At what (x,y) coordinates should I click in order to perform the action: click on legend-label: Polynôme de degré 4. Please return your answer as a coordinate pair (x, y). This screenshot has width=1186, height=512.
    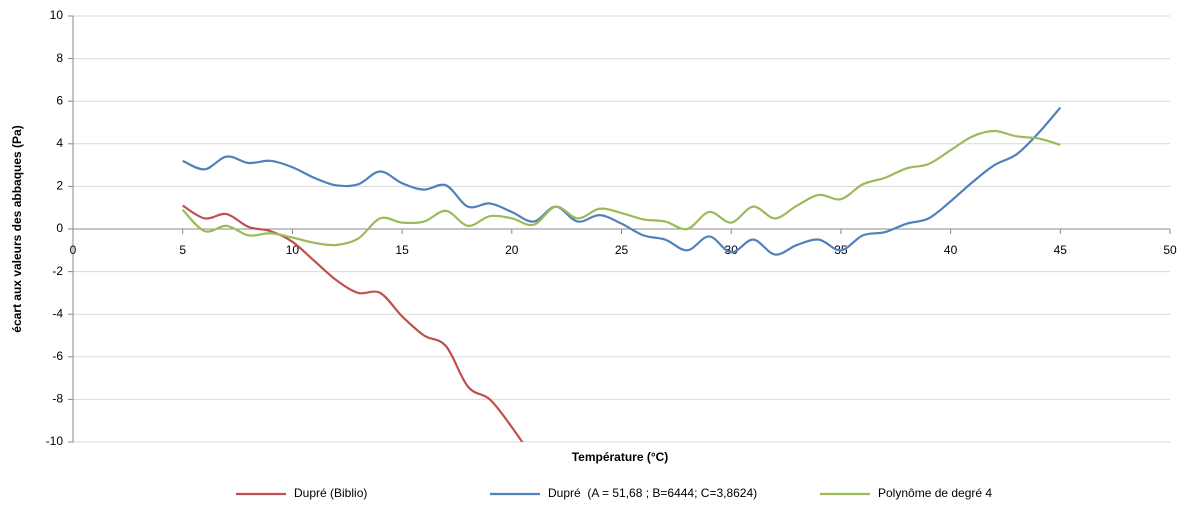
    Looking at the image, I should click on (935, 493).